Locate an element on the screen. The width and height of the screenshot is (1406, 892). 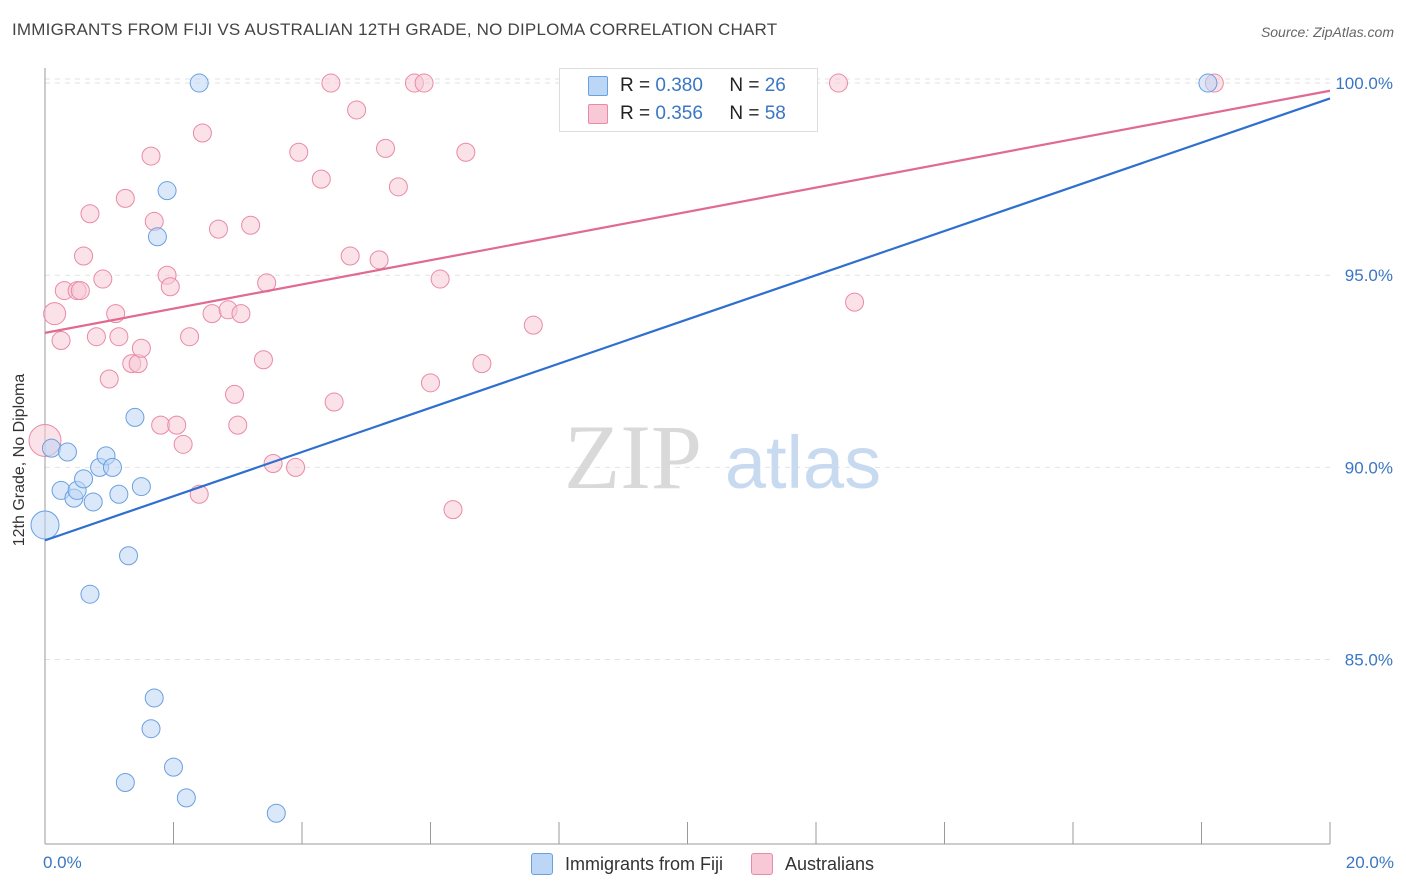
y-tick-label: 85.0% is located at coordinates (1369, 660).